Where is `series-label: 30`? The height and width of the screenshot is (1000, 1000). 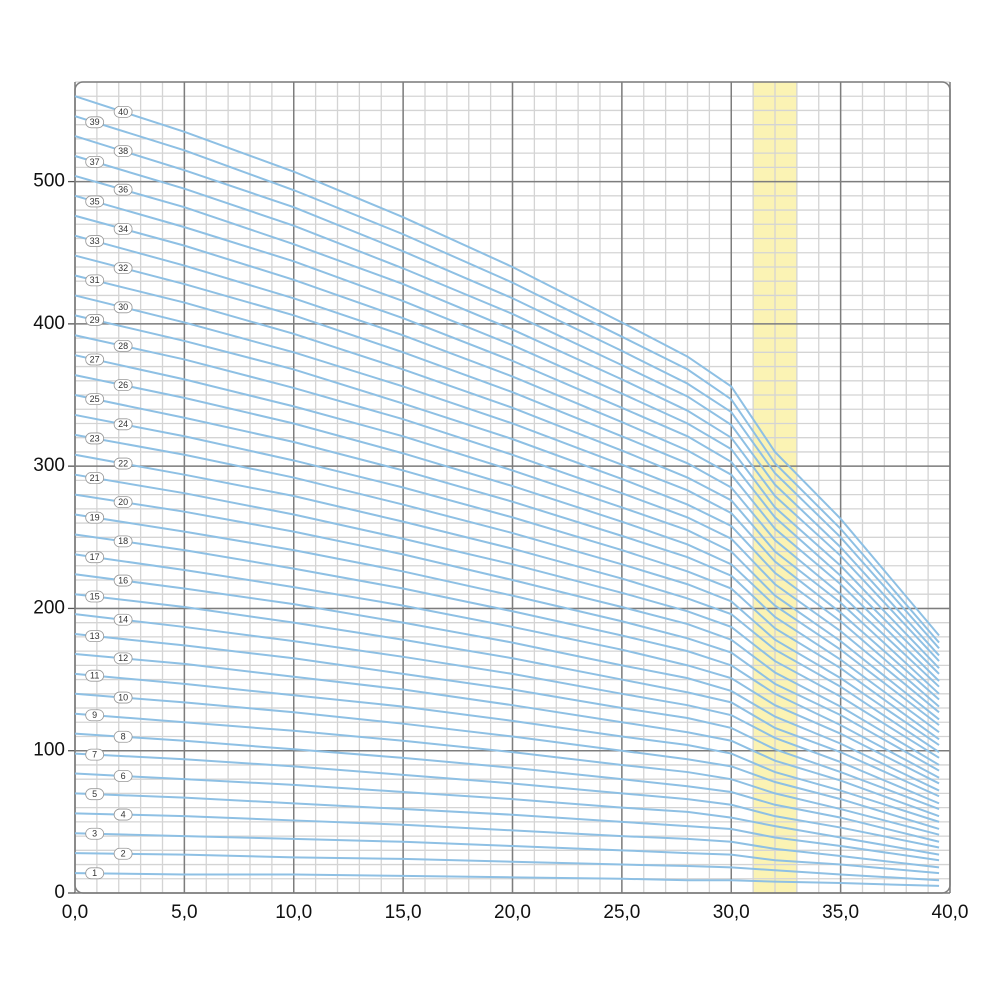 series-label: 30 is located at coordinates (123, 307).